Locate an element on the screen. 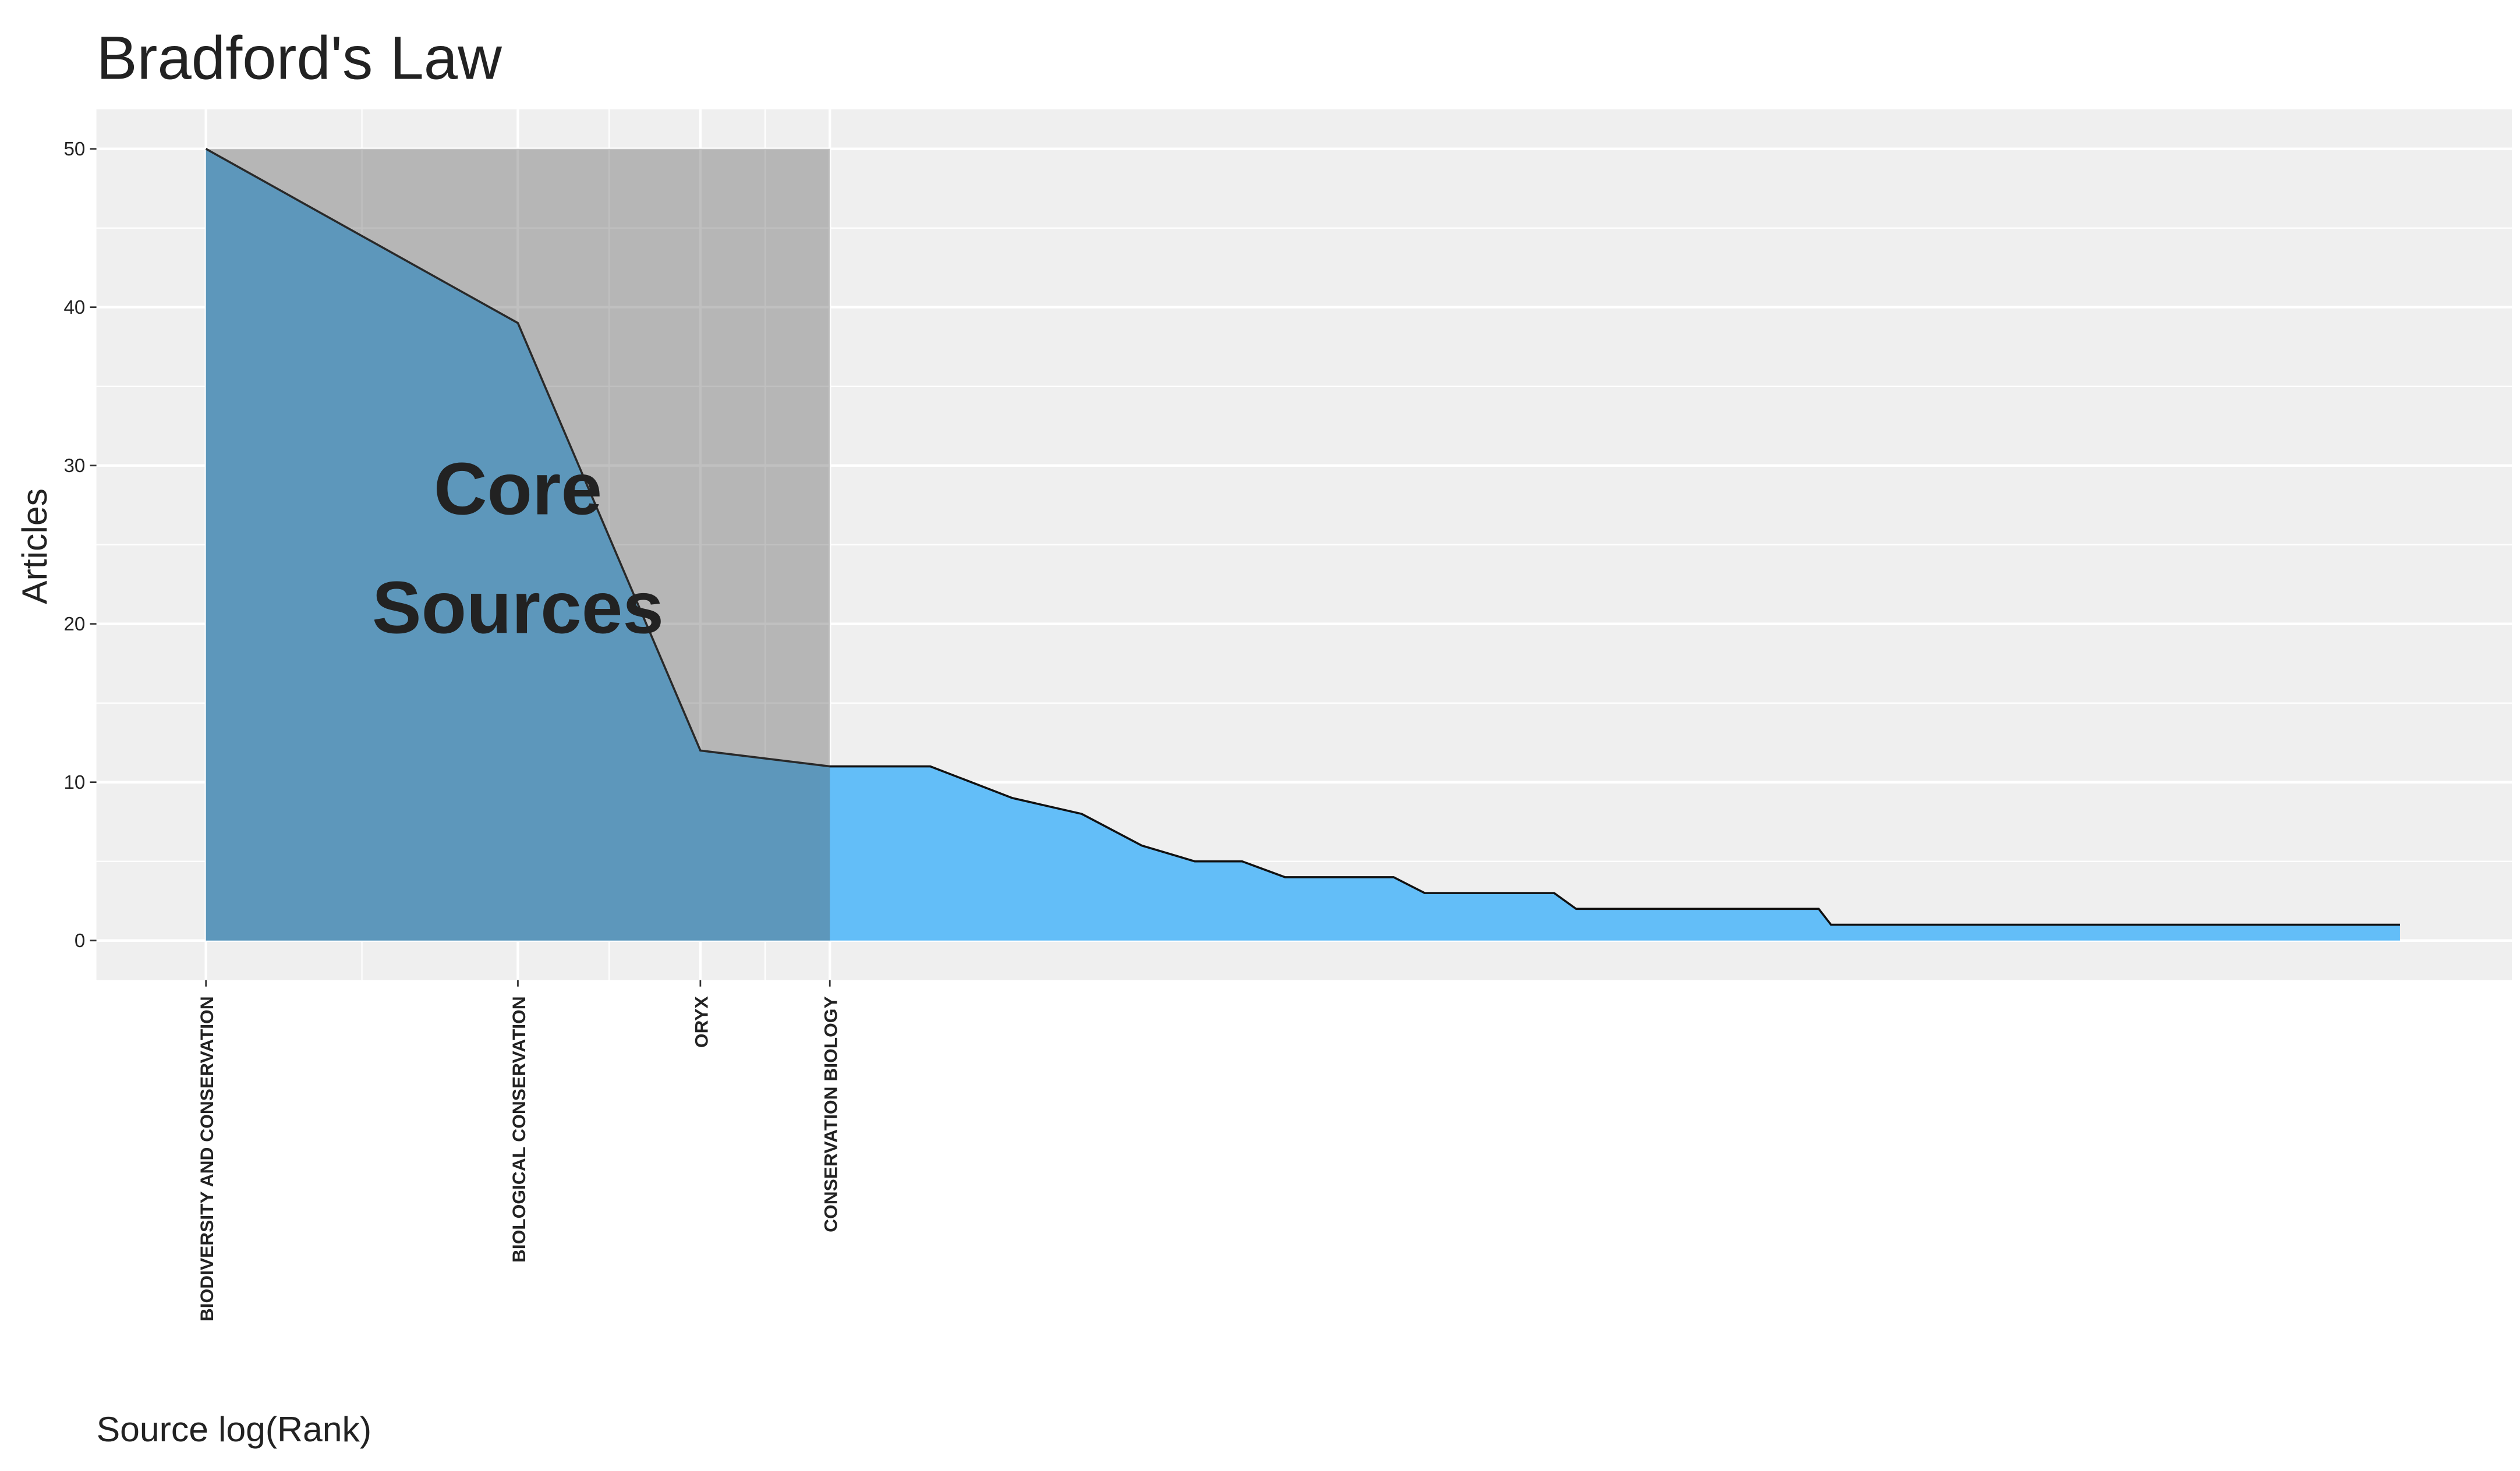  core-zone is located at coordinates (518, 545).